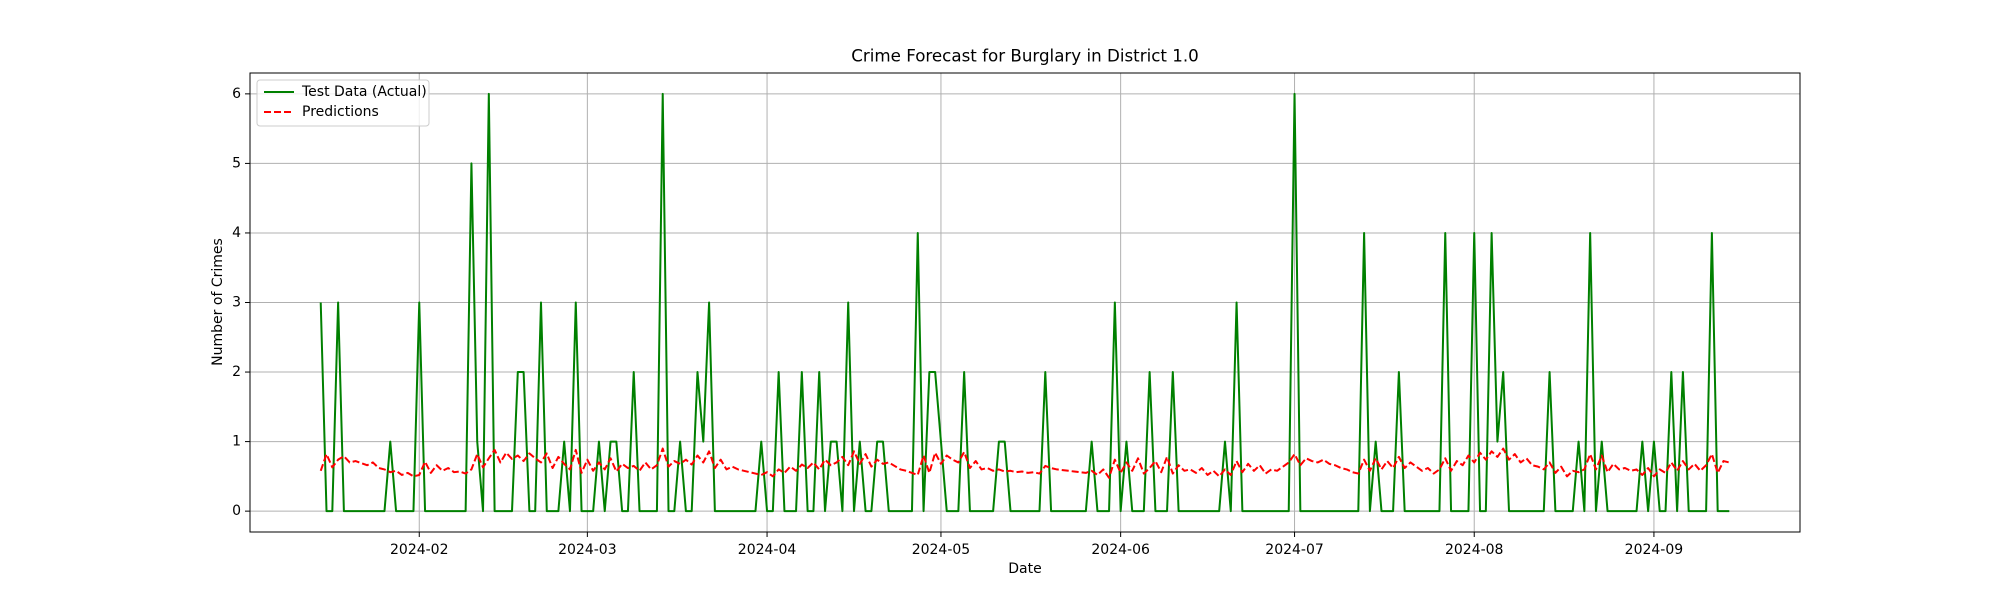  I want to click on x-tick-label: 2024-09, so click(1654, 550).